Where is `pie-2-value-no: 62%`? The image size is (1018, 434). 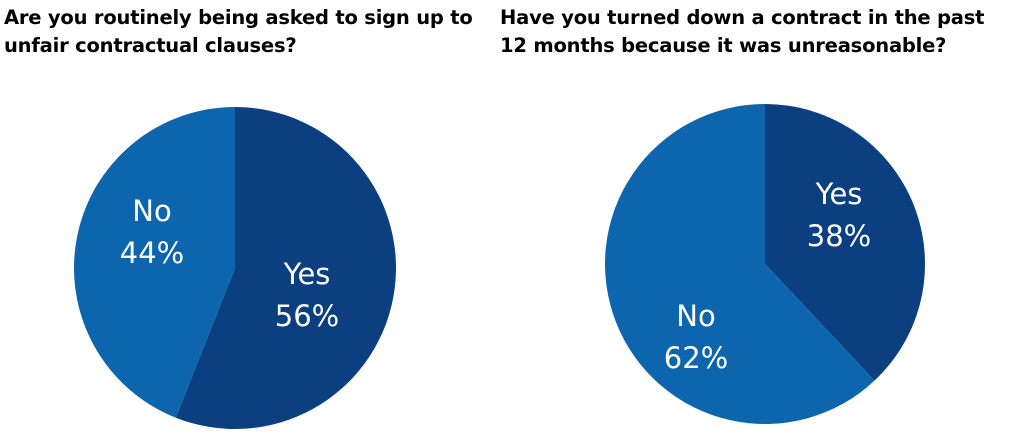
pie-2-value-no: 62% is located at coordinates (696, 358).